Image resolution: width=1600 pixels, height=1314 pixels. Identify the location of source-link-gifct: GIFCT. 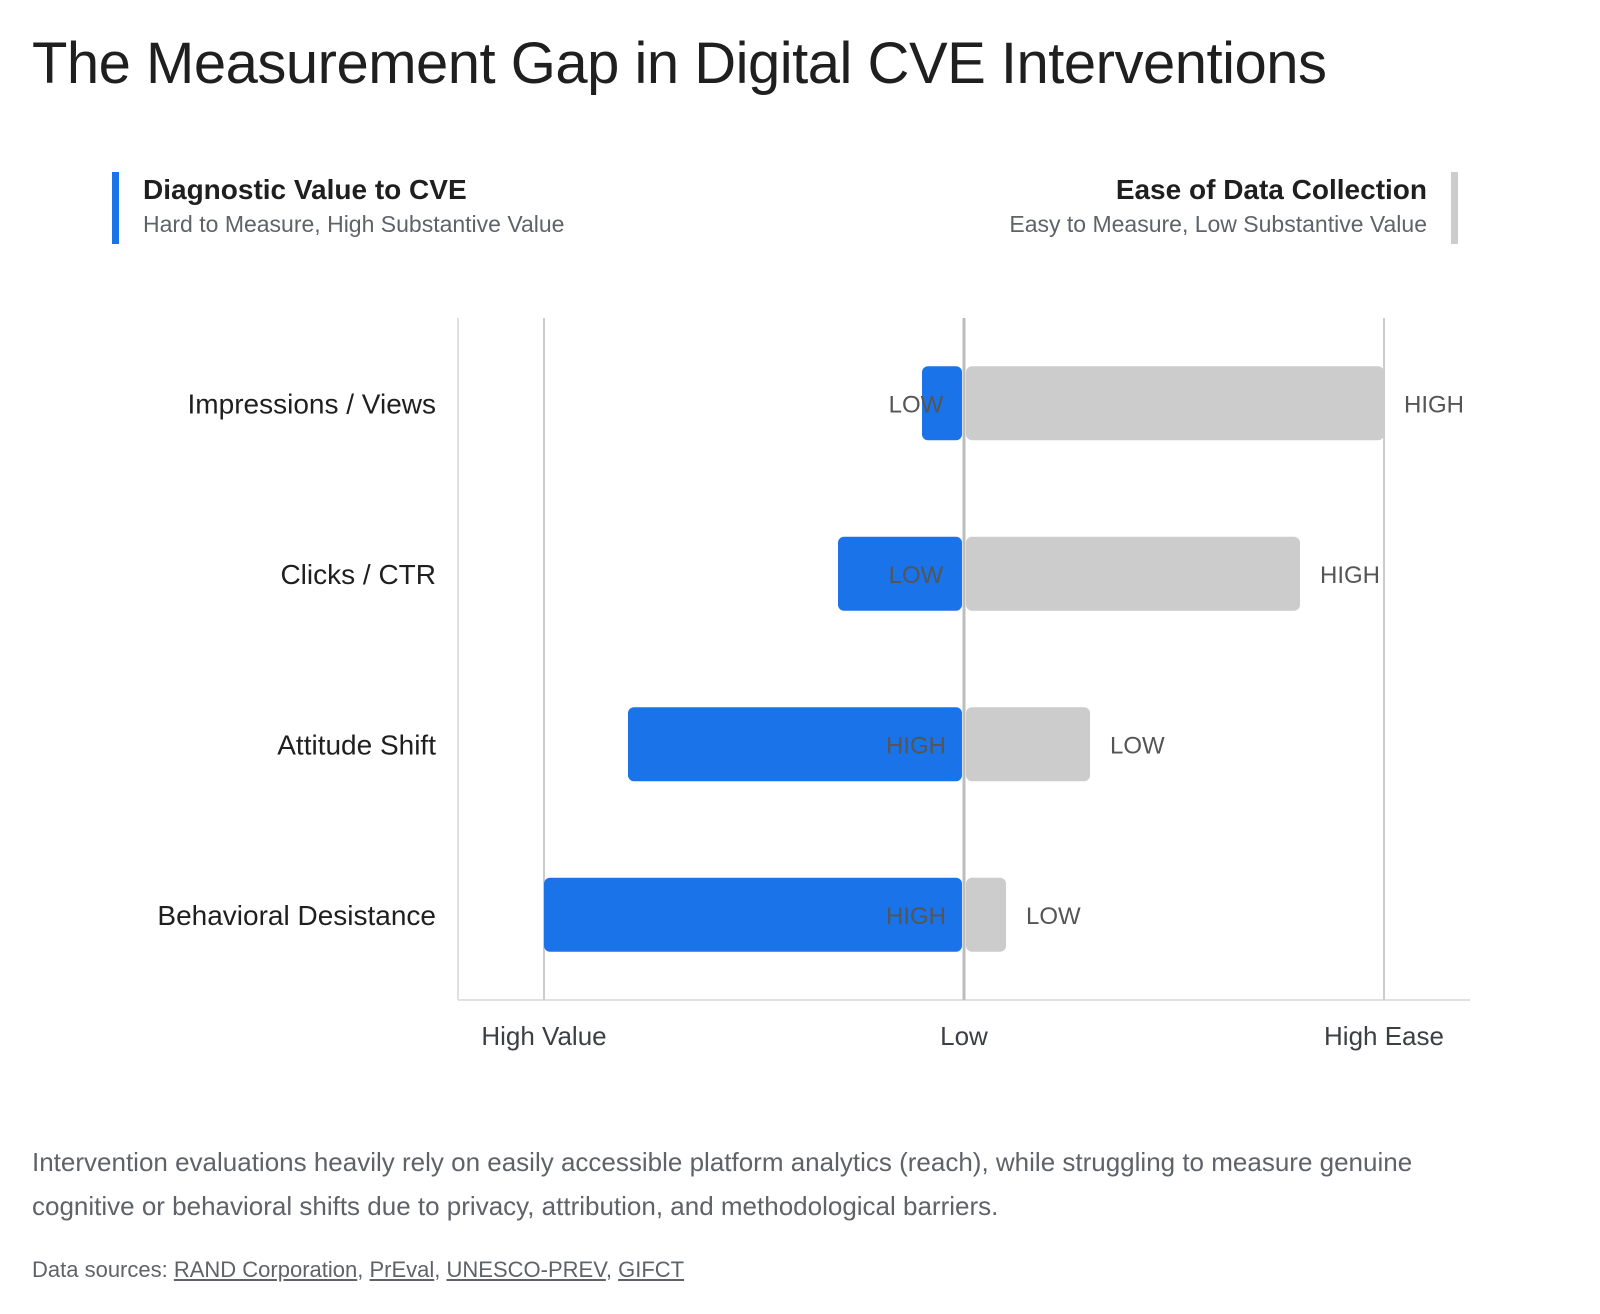
(651, 1269).